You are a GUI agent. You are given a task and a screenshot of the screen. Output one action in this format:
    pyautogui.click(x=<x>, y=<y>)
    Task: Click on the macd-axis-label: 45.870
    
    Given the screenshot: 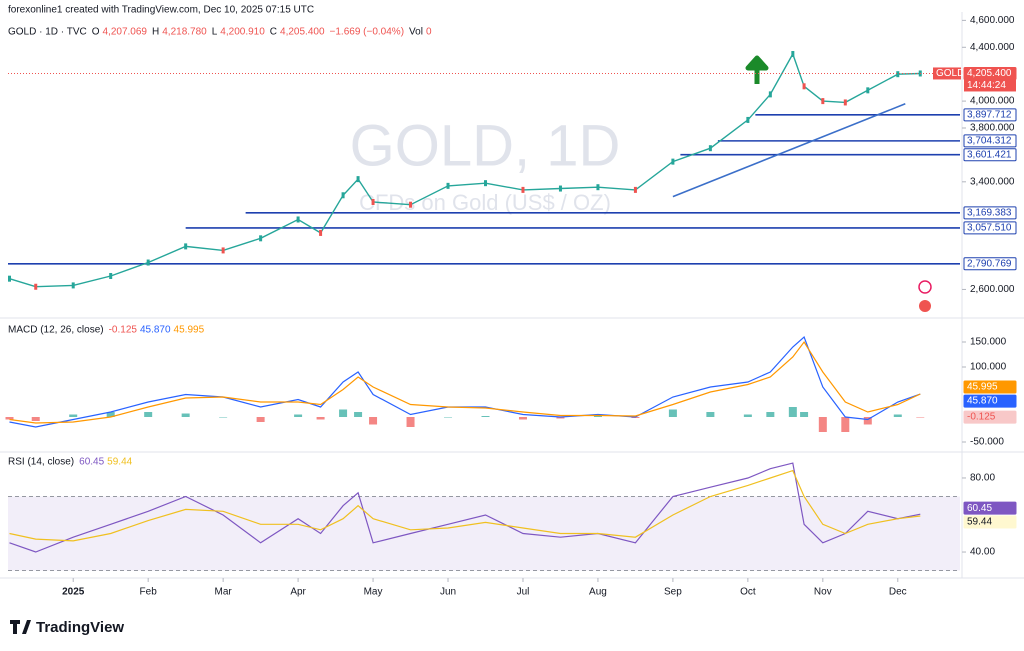 What is the action you would take?
    pyautogui.click(x=982, y=401)
    